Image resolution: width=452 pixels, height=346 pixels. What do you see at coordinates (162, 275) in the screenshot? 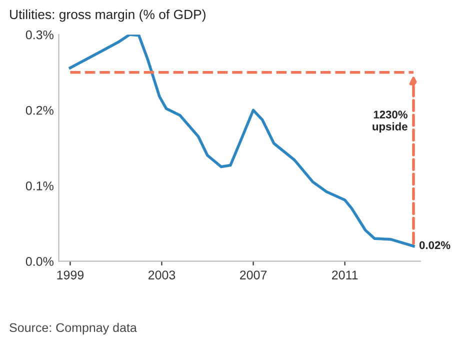
I see `x-tick-label: 2003` at bounding box center [162, 275].